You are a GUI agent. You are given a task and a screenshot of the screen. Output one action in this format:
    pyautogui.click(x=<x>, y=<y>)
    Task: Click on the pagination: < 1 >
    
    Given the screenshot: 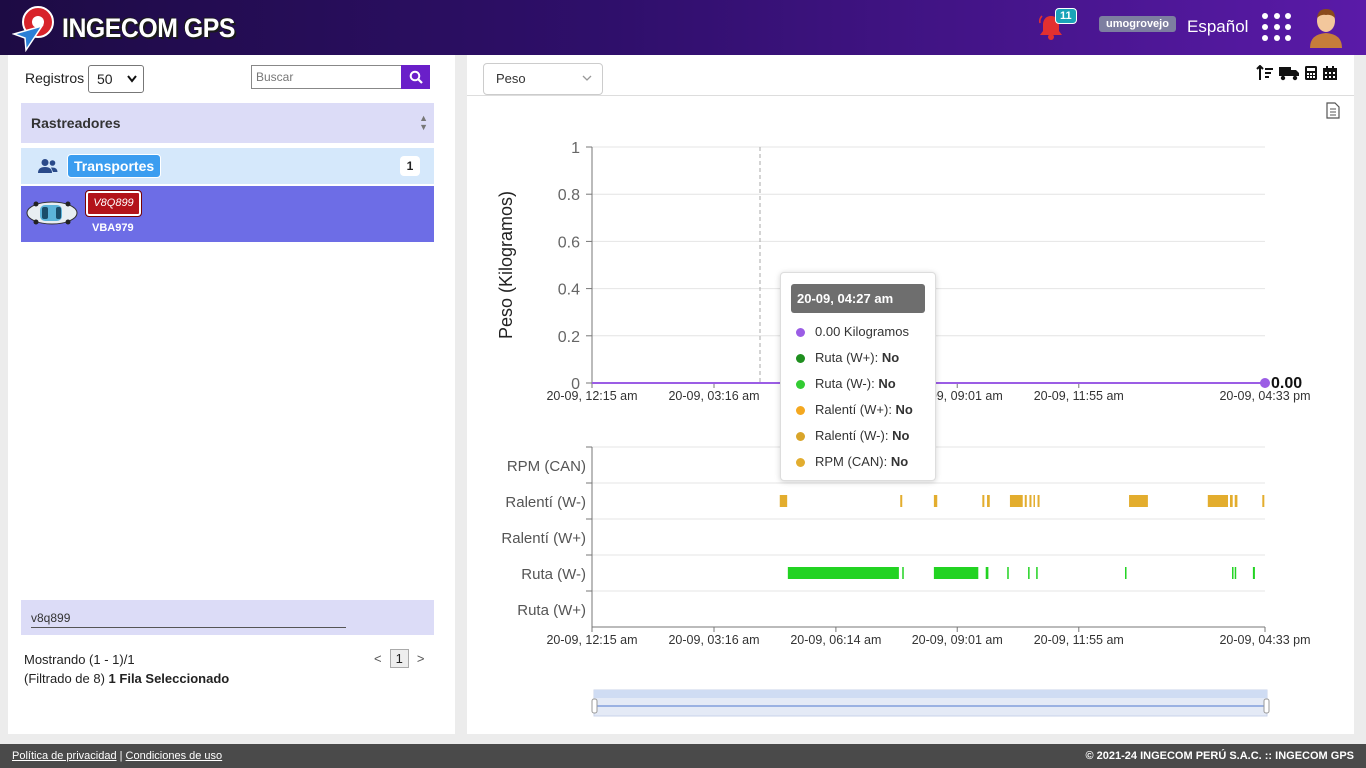 What is the action you would take?
    pyautogui.click(x=399, y=658)
    